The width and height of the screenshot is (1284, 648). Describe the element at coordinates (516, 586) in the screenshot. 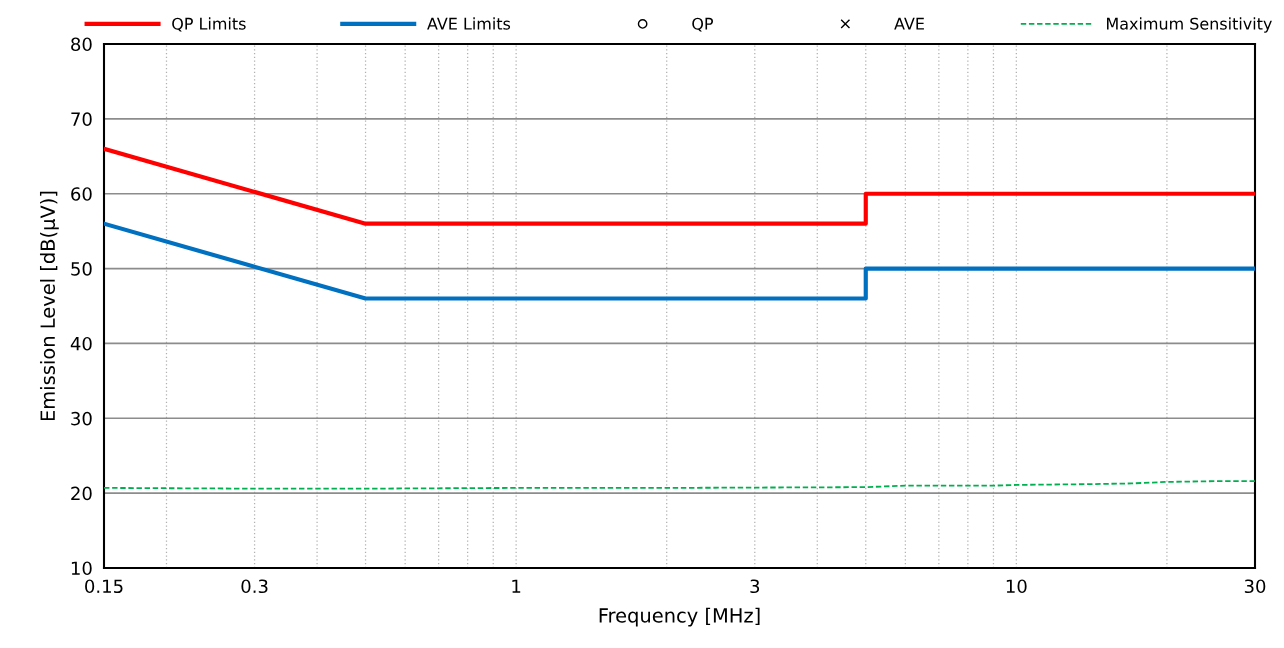

I see `x-tick-label: 1` at that location.